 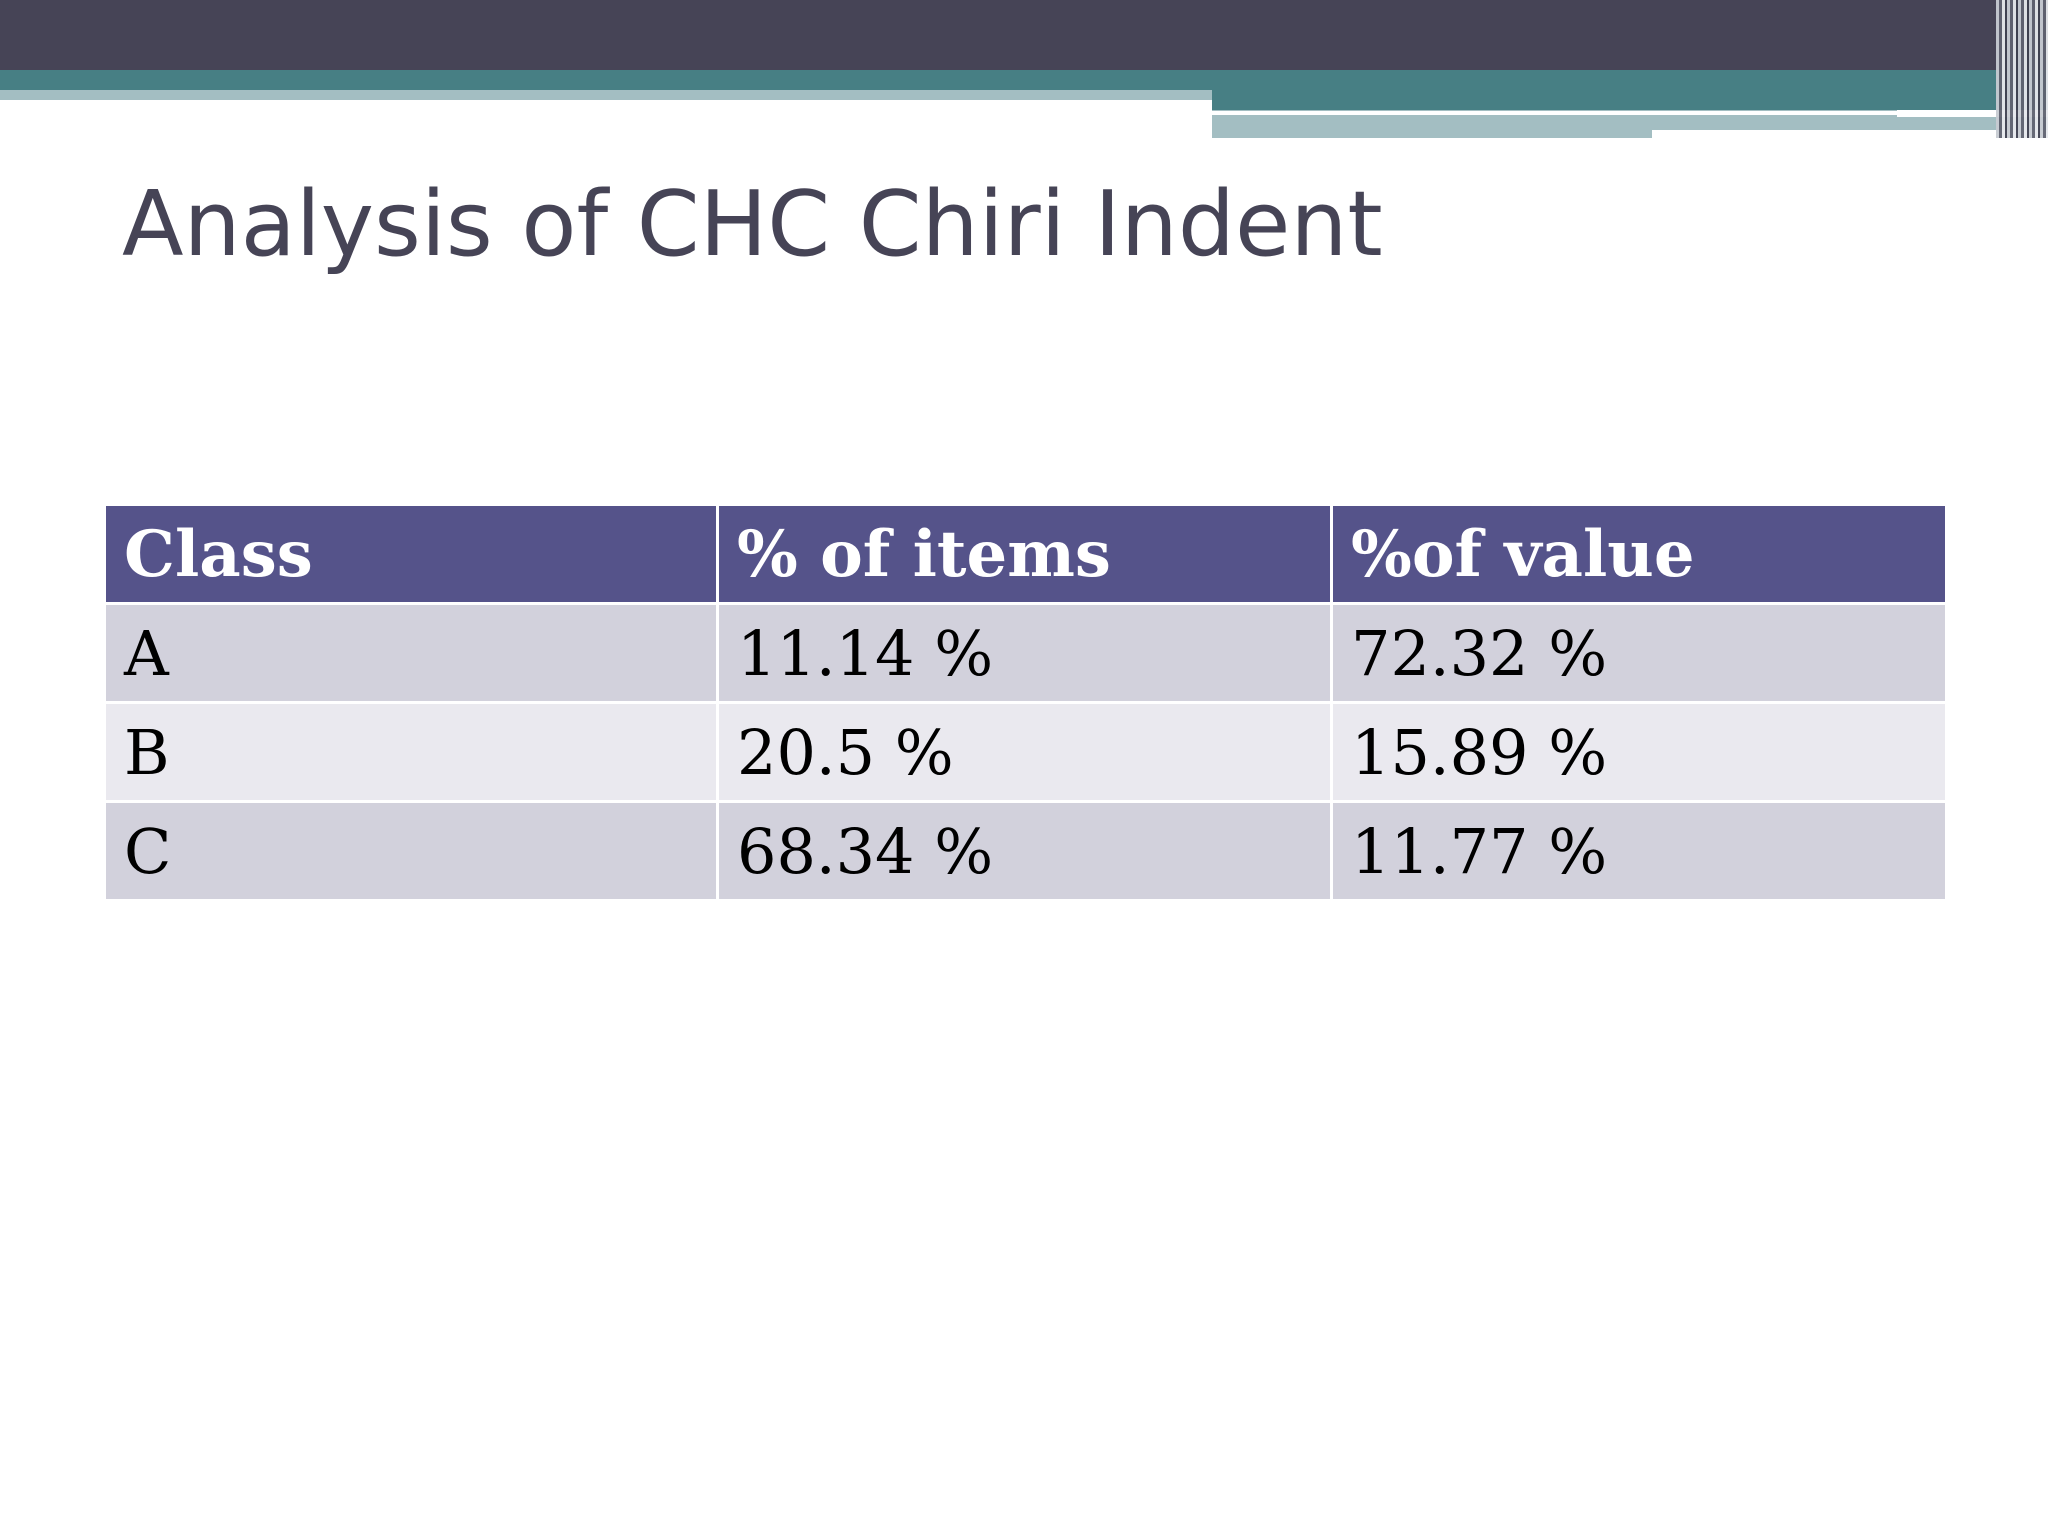 What do you see at coordinates (1639, 653) in the screenshot?
I see `cell-percent-value: 72.32 %` at bounding box center [1639, 653].